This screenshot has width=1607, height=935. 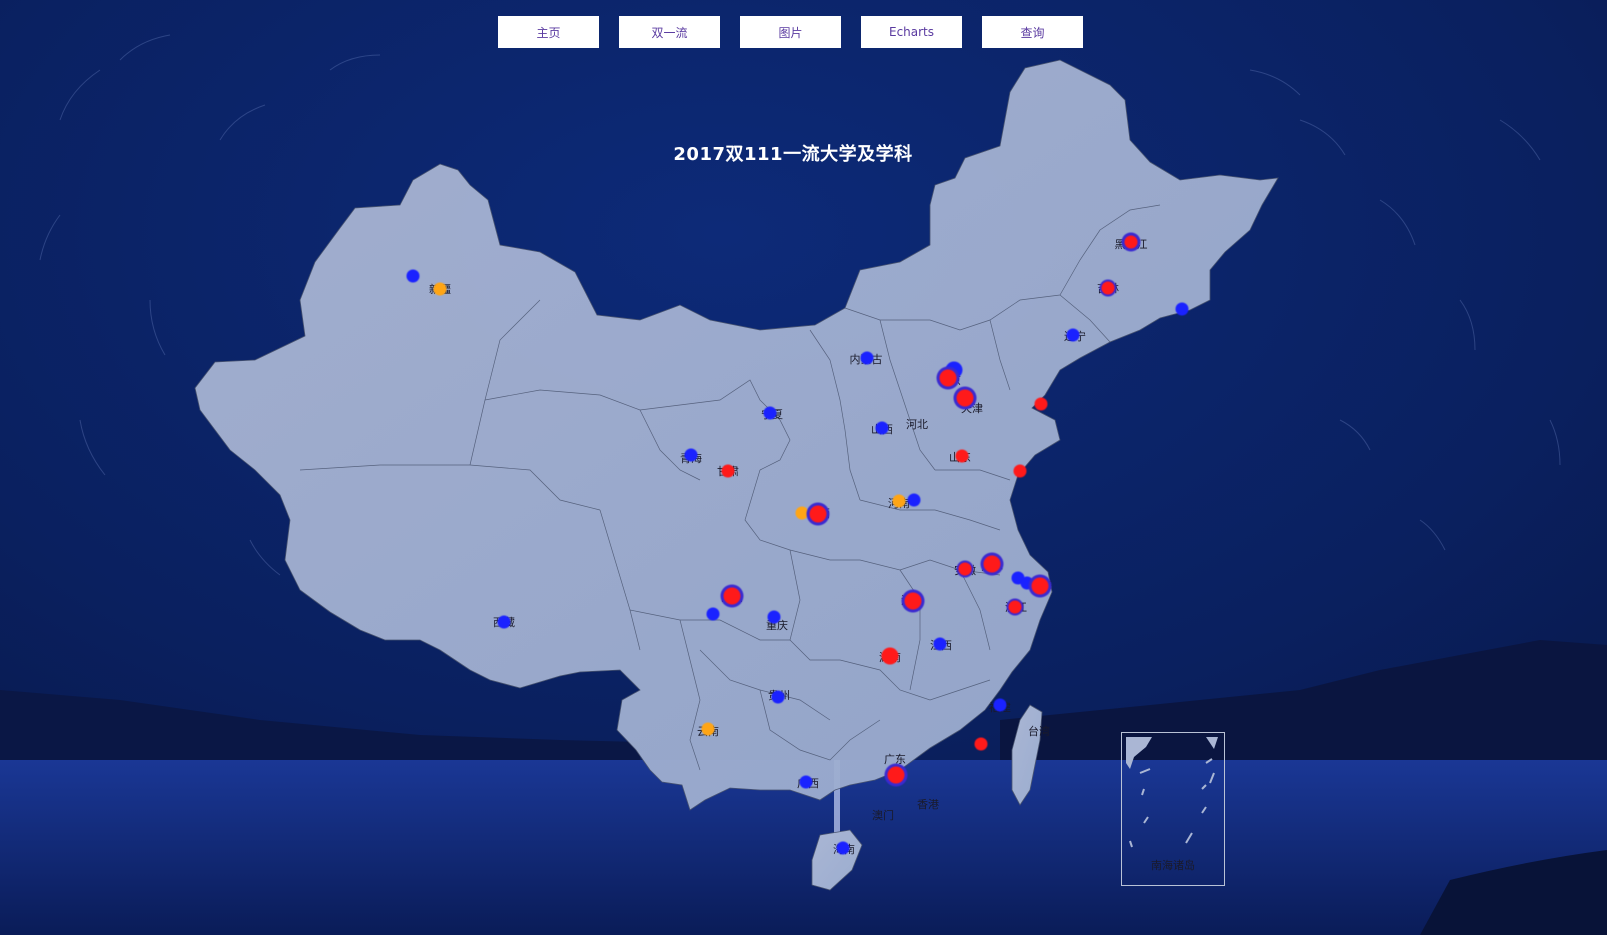 I want to click on right-hills, so click(x=1303, y=710).